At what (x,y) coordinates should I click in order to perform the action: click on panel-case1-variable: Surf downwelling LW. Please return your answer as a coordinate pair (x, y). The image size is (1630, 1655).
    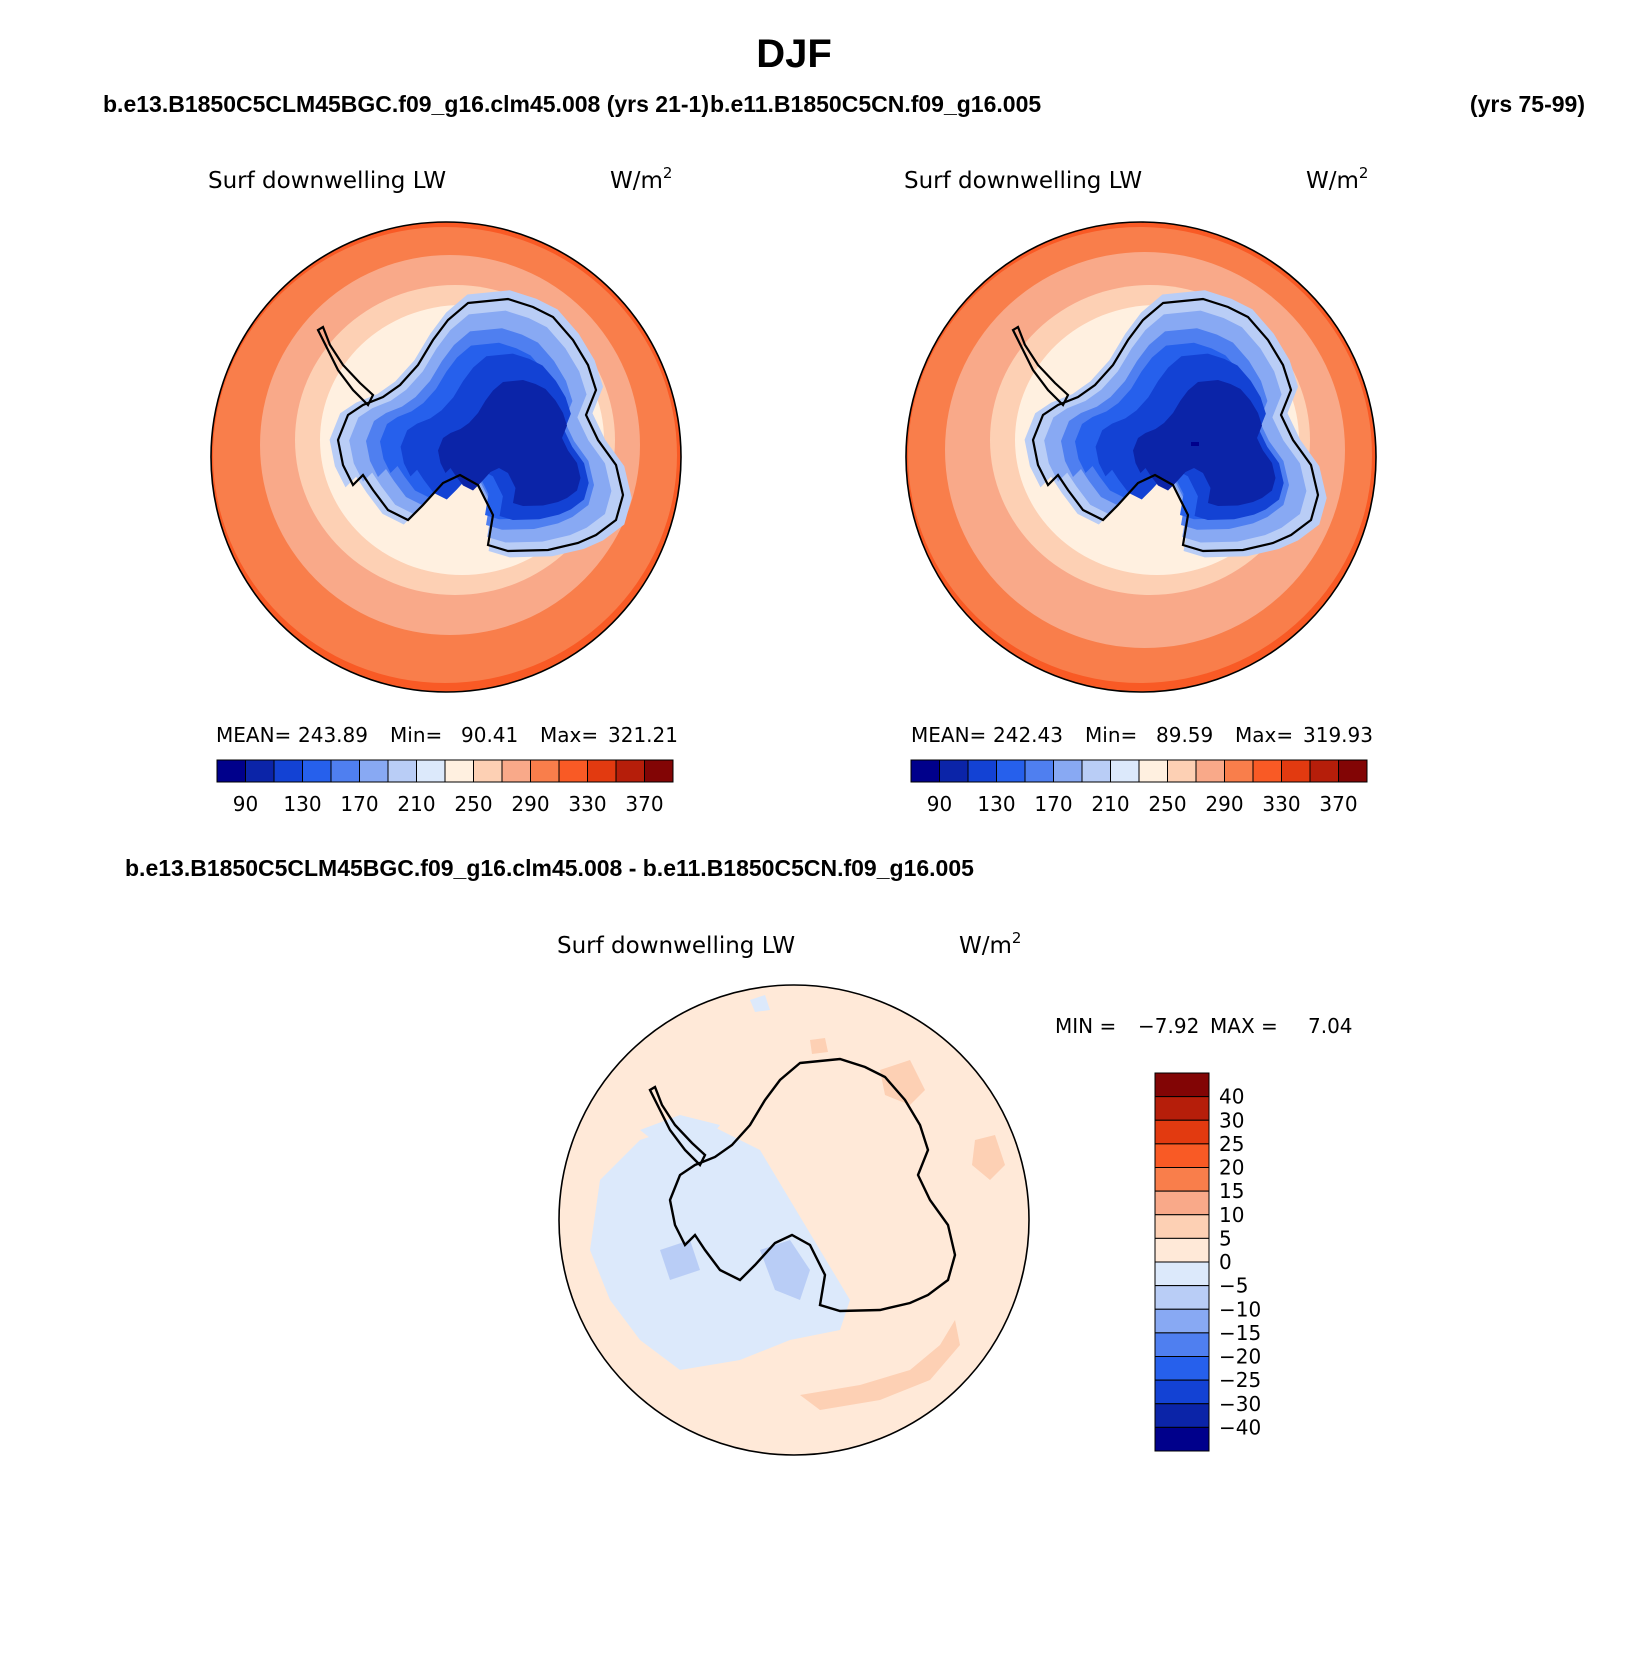
    Looking at the image, I should click on (327, 181).